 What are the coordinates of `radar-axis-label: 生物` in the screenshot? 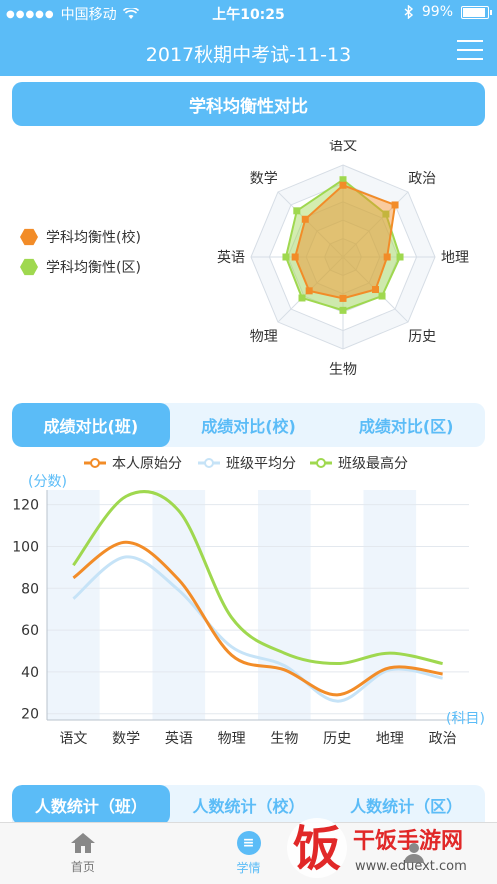 It's located at (343, 370).